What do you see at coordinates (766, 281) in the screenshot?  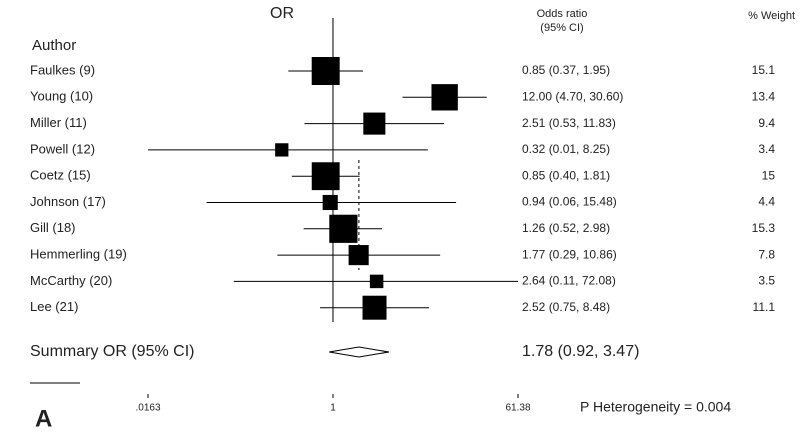 I see `weight-label: 3.5` at bounding box center [766, 281].